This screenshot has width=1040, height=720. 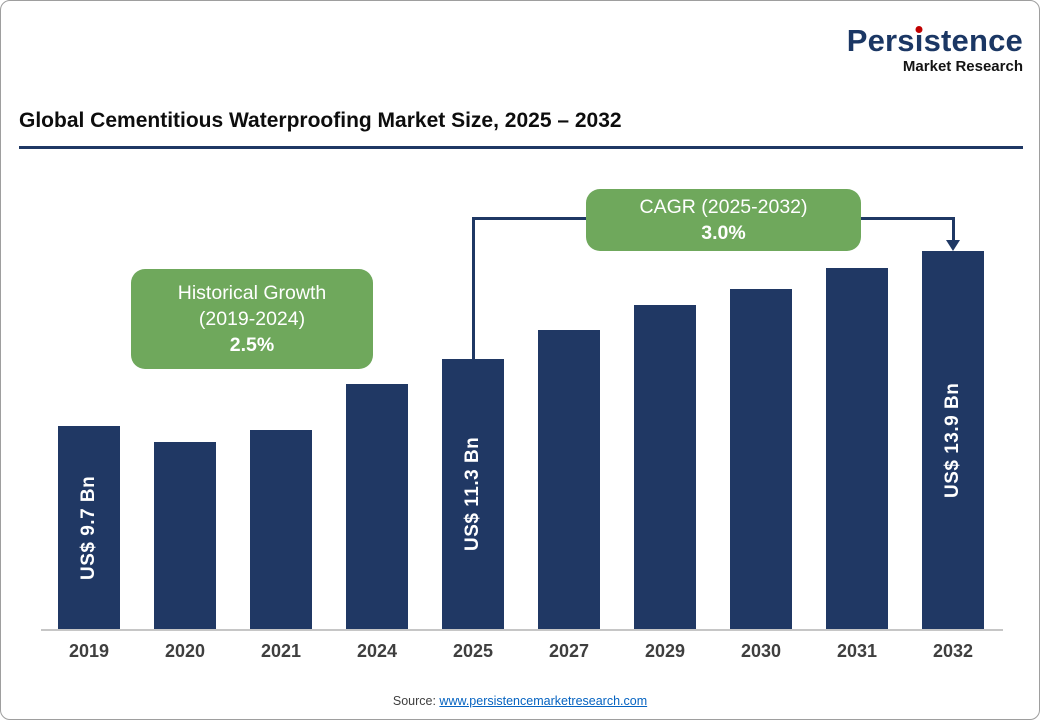 I want to click on bar-2021, so click(x=281, y=529).